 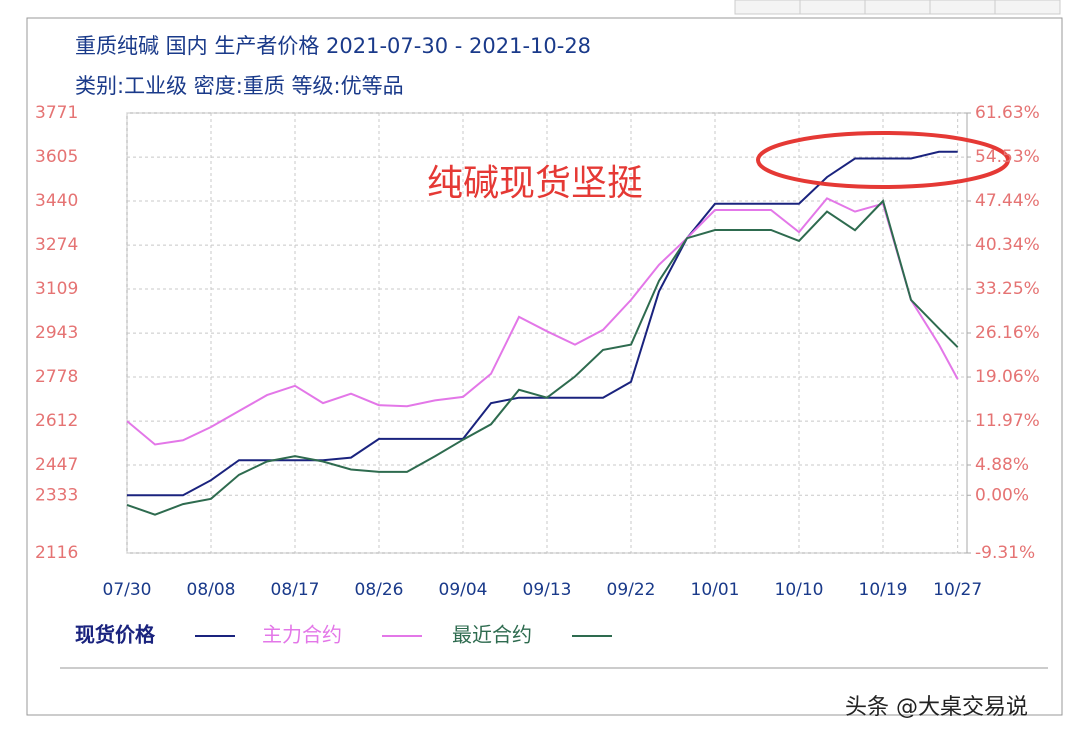 What do you see at coordinates (1007, 289) in the screenshot?
I see `y2-tick-label: 33.25%` at bounding box center [1007, 289].